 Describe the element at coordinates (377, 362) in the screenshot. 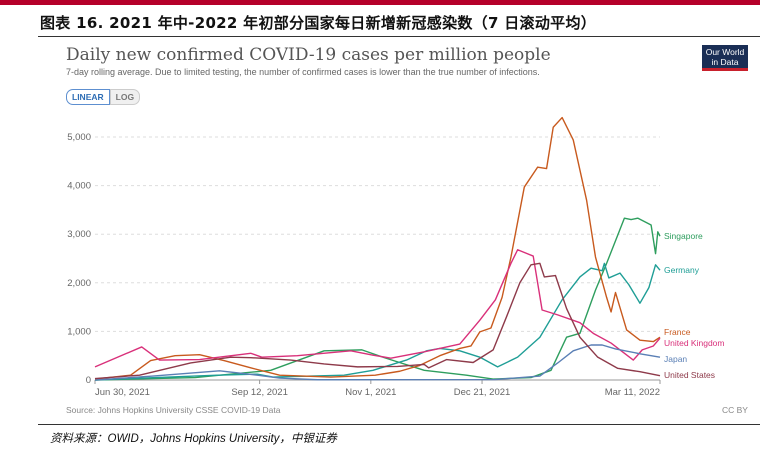

I see `series-line-japan` at that location.